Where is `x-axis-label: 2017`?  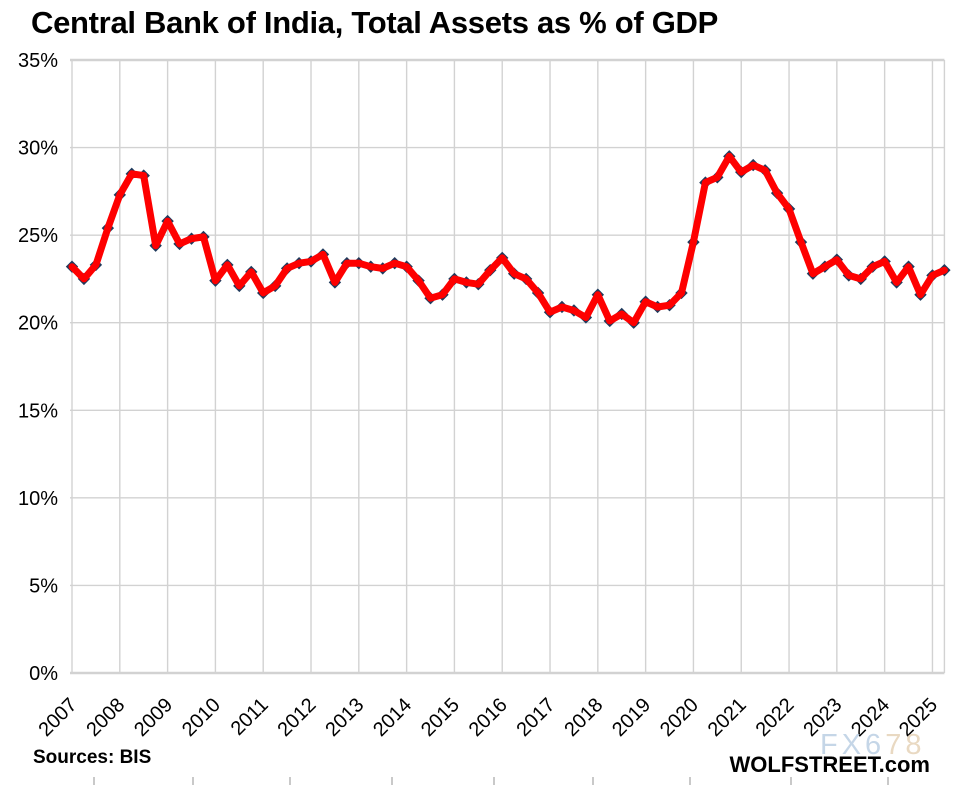
x-axis-label: 2017 is located at coordinates (536, 717).